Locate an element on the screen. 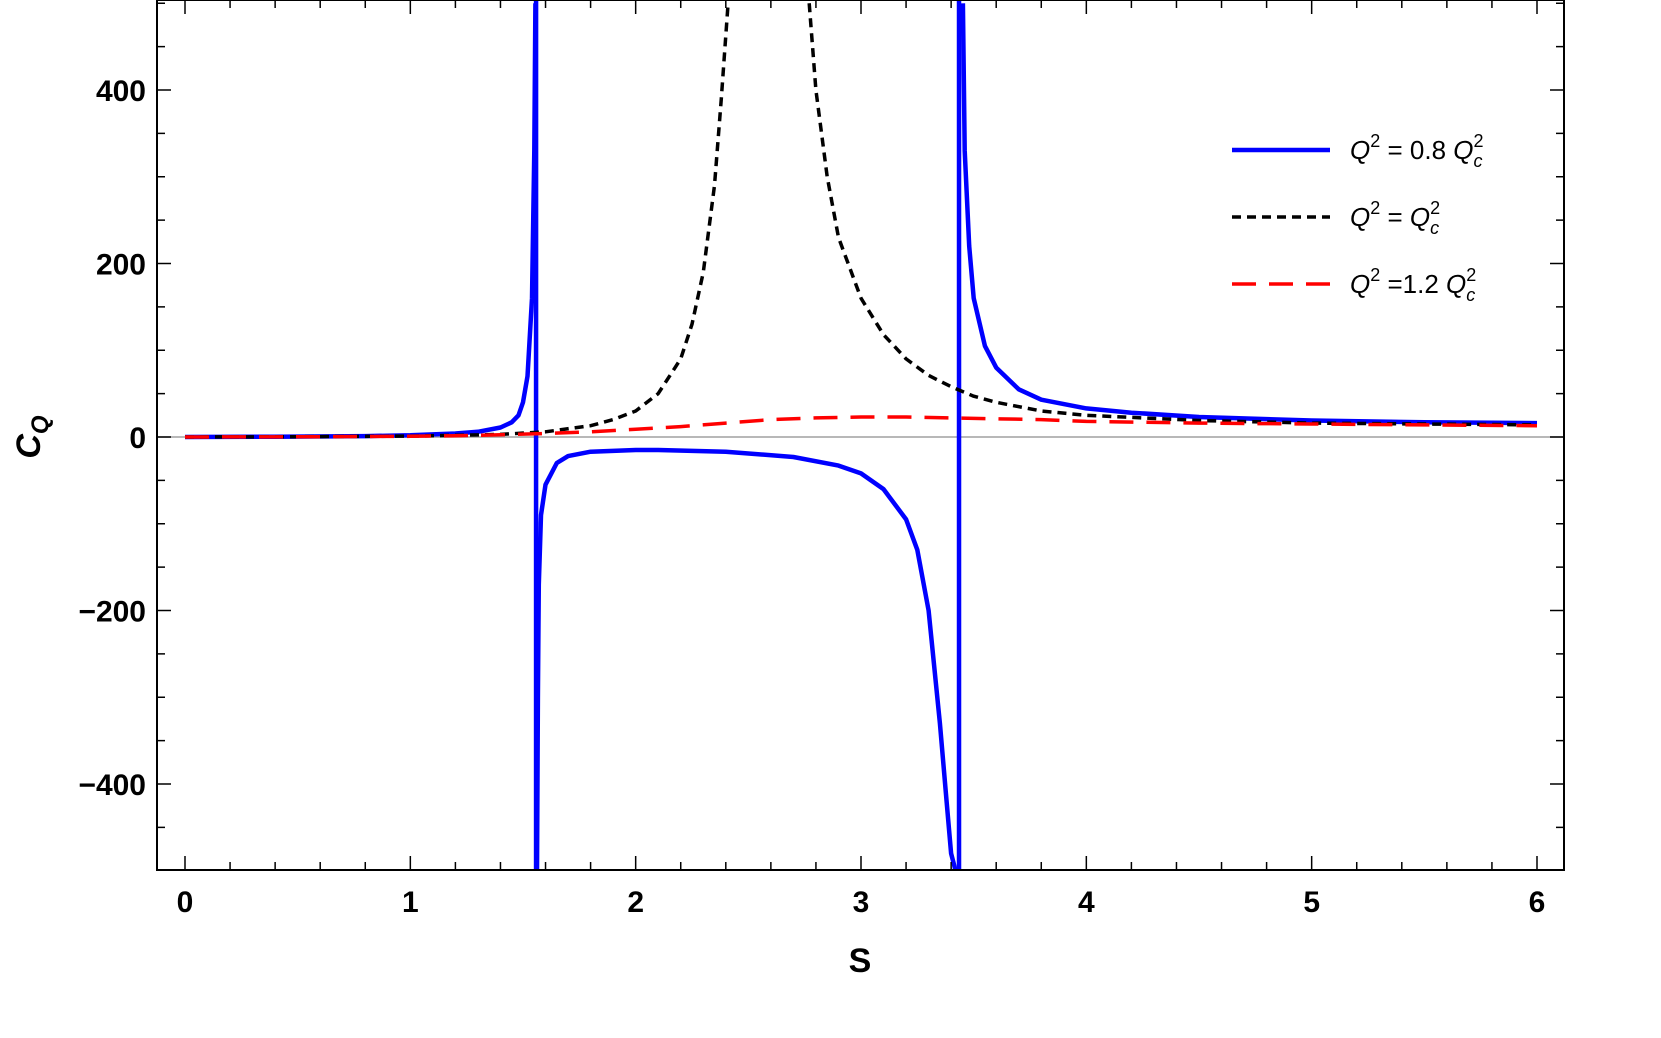  y-axis-title-main: C is located at coordinates (29, 446).